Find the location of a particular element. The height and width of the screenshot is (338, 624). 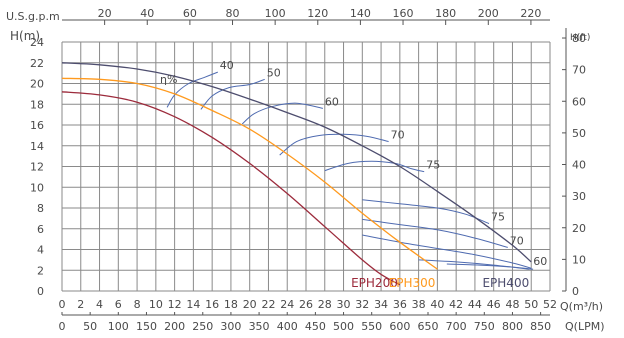

x-tick-label: 44 is located at coordinates (475, 304).